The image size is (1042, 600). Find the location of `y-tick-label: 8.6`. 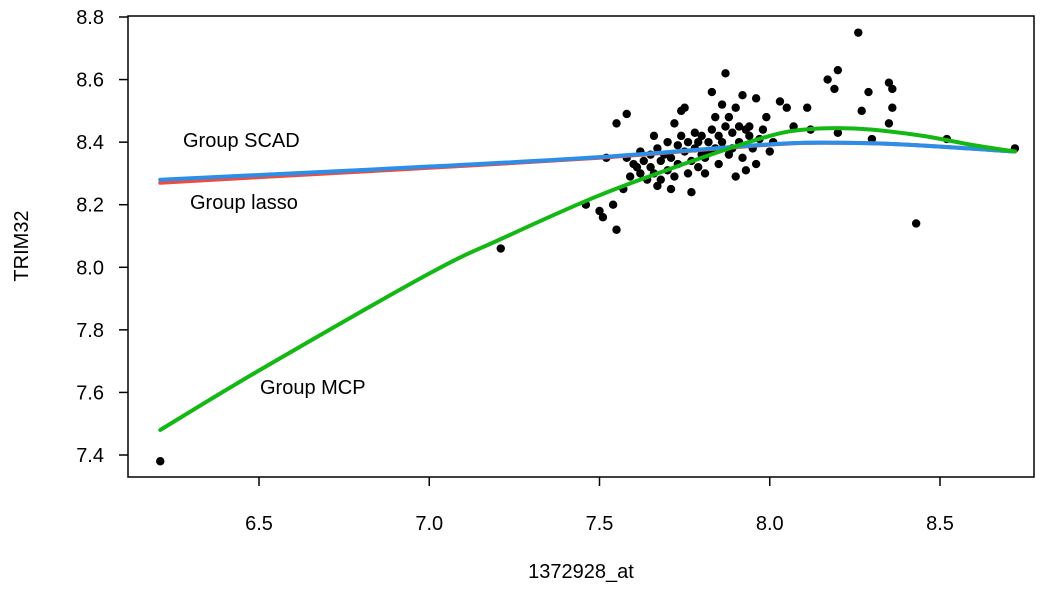

y-tick-label: 8.6 is located at coordinates (90, 81).